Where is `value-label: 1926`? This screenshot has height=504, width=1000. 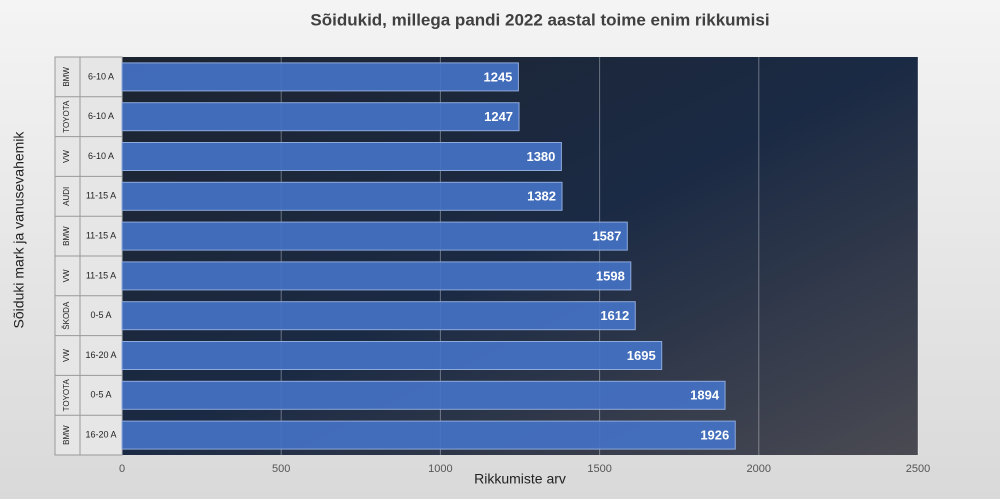
value-label: 1926 is located at coordinates (714, 435).